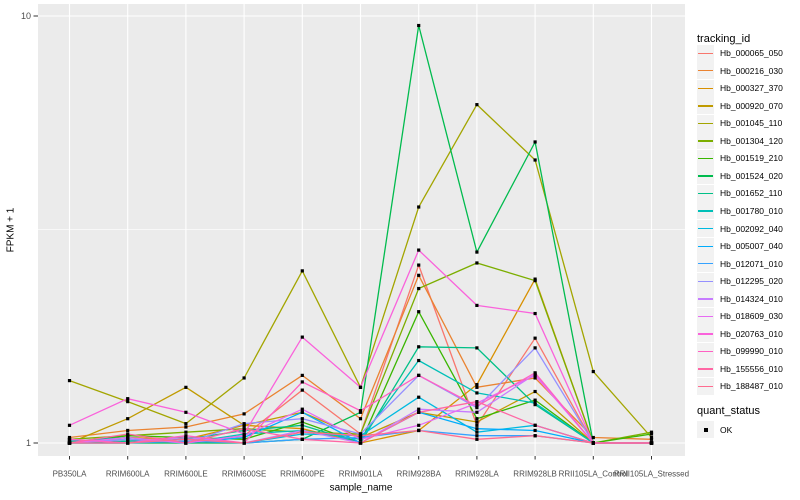  Describe the element at coordinates (751, 351) in the screenshot. I see `legend-label-Hb_099990_010: Hb_099990_010` at that location.